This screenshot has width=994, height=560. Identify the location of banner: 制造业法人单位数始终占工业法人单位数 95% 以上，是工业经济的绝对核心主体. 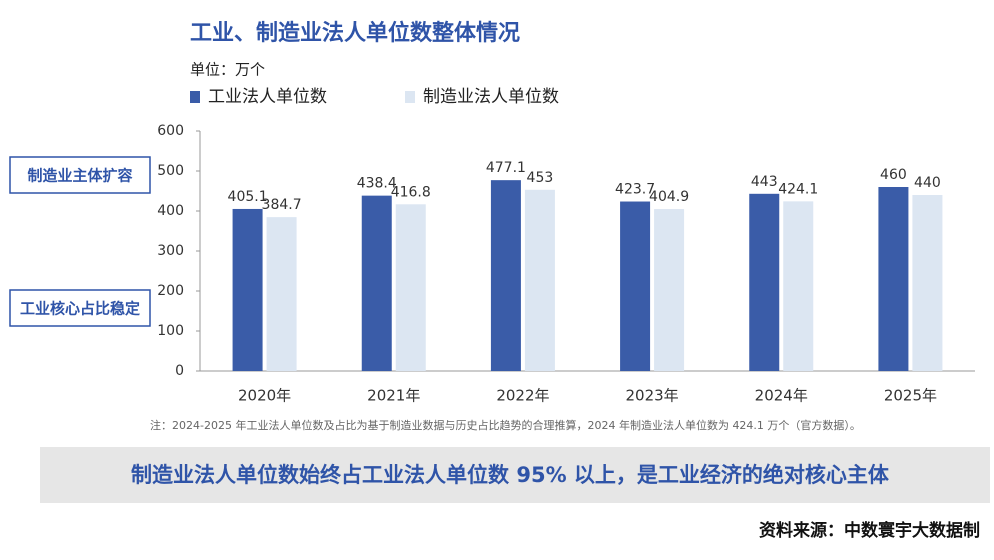
(510, 475).